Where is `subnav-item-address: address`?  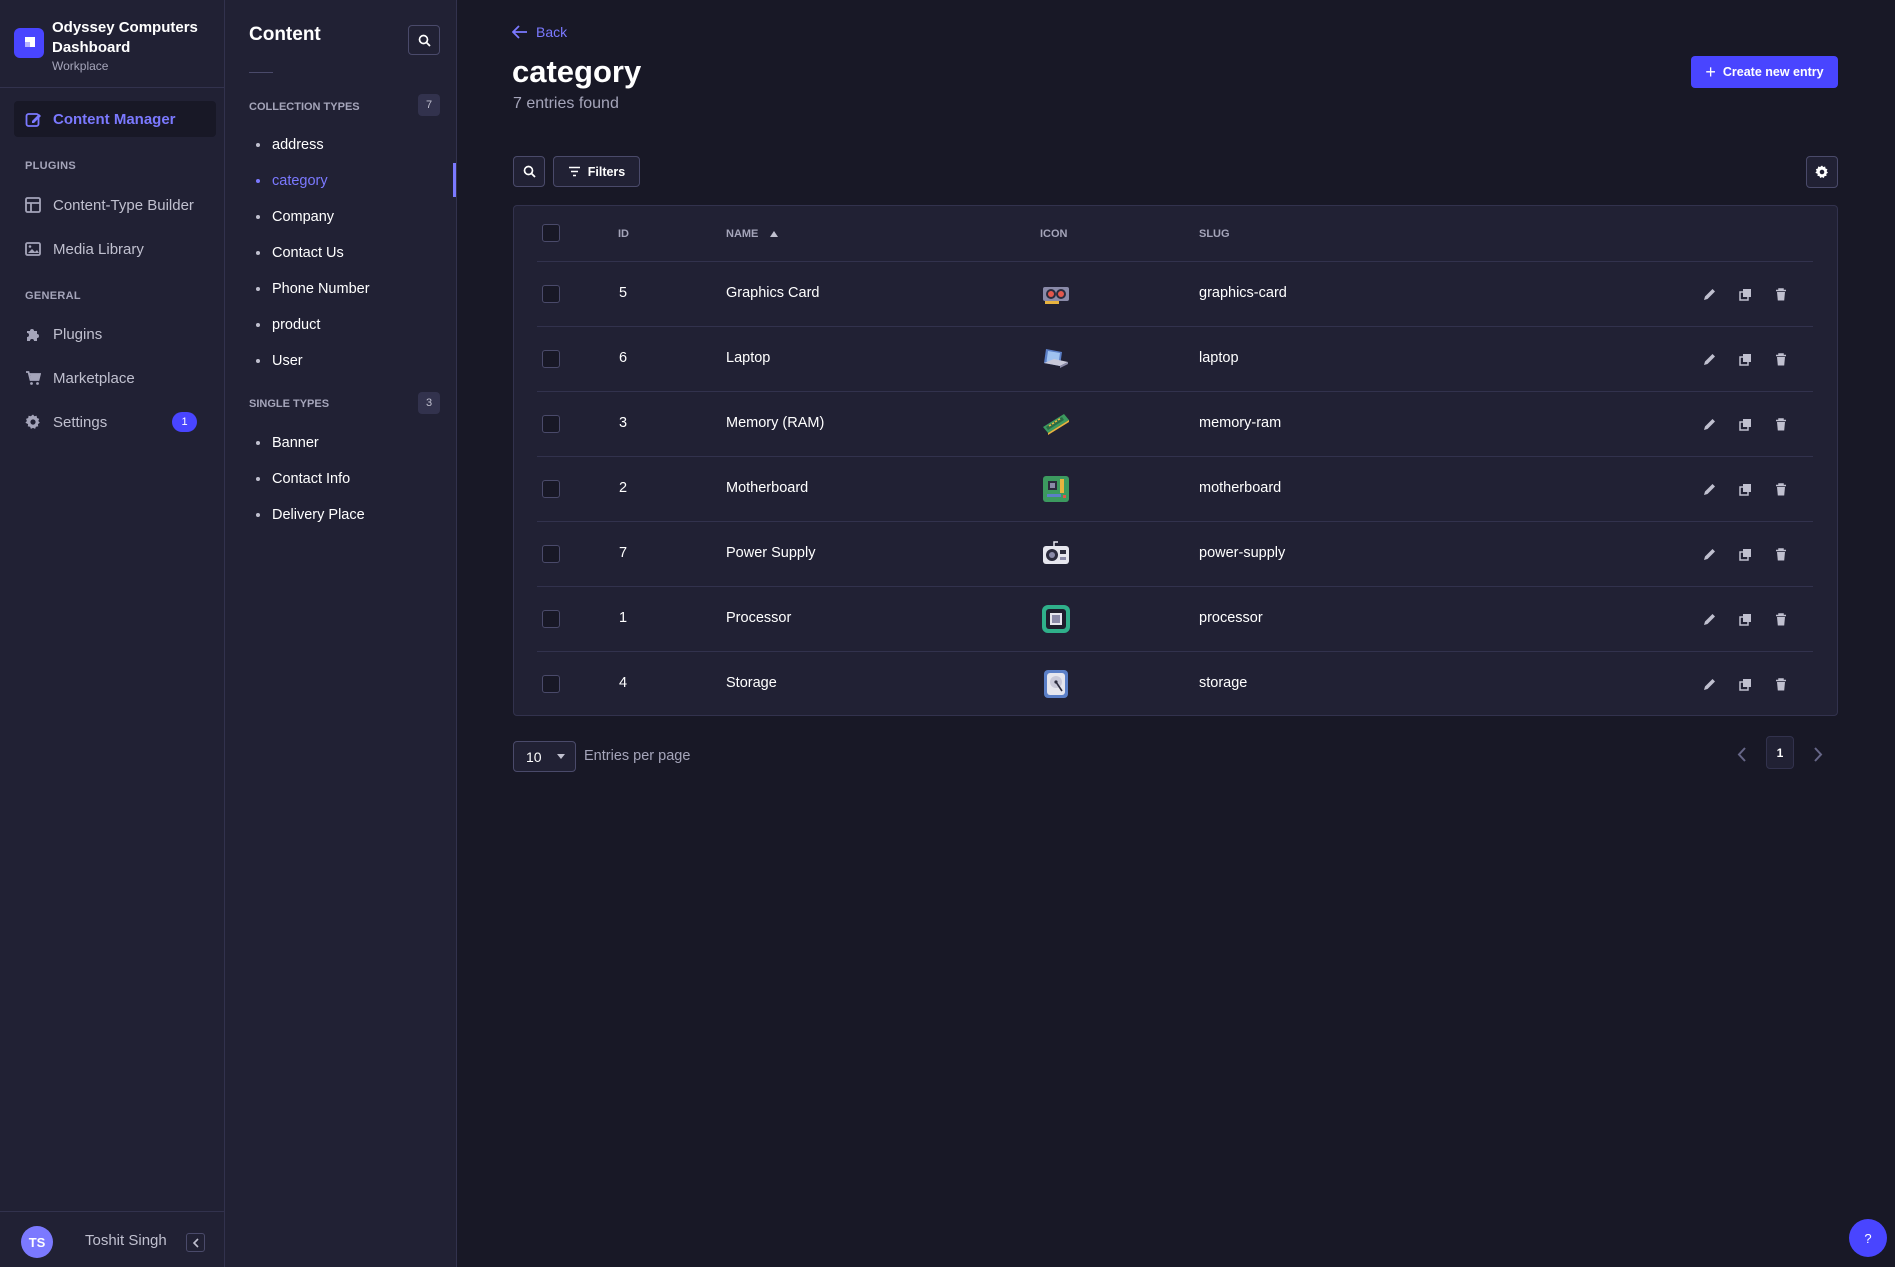 subnav-item-address: address is located at coordinates (351, 145).